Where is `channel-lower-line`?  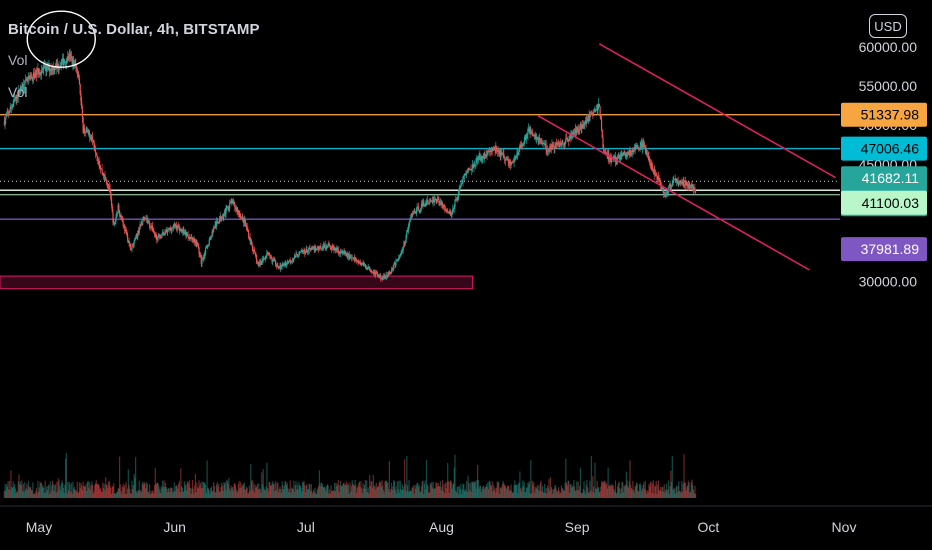
channel-lower-line is located at coordinates (673, 193).